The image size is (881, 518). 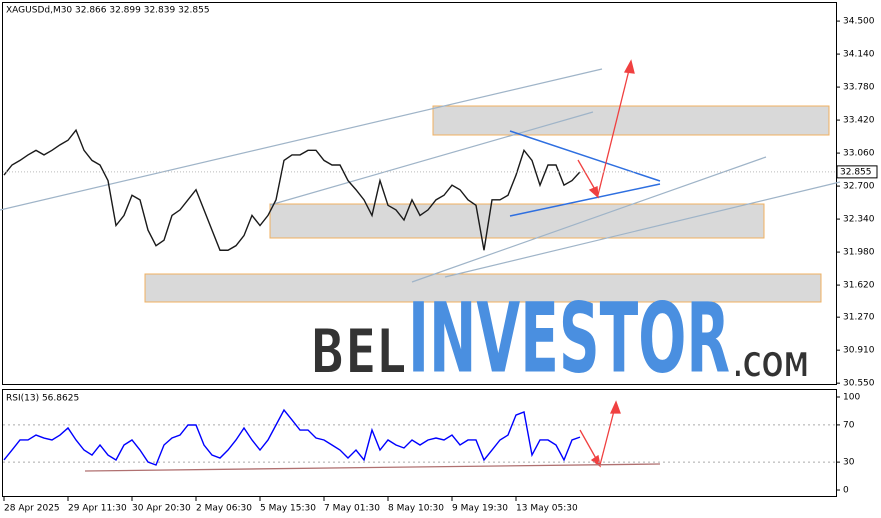 I want to click on x-tick-label: 29 Apr 11:30, so click(x=97, y=509).